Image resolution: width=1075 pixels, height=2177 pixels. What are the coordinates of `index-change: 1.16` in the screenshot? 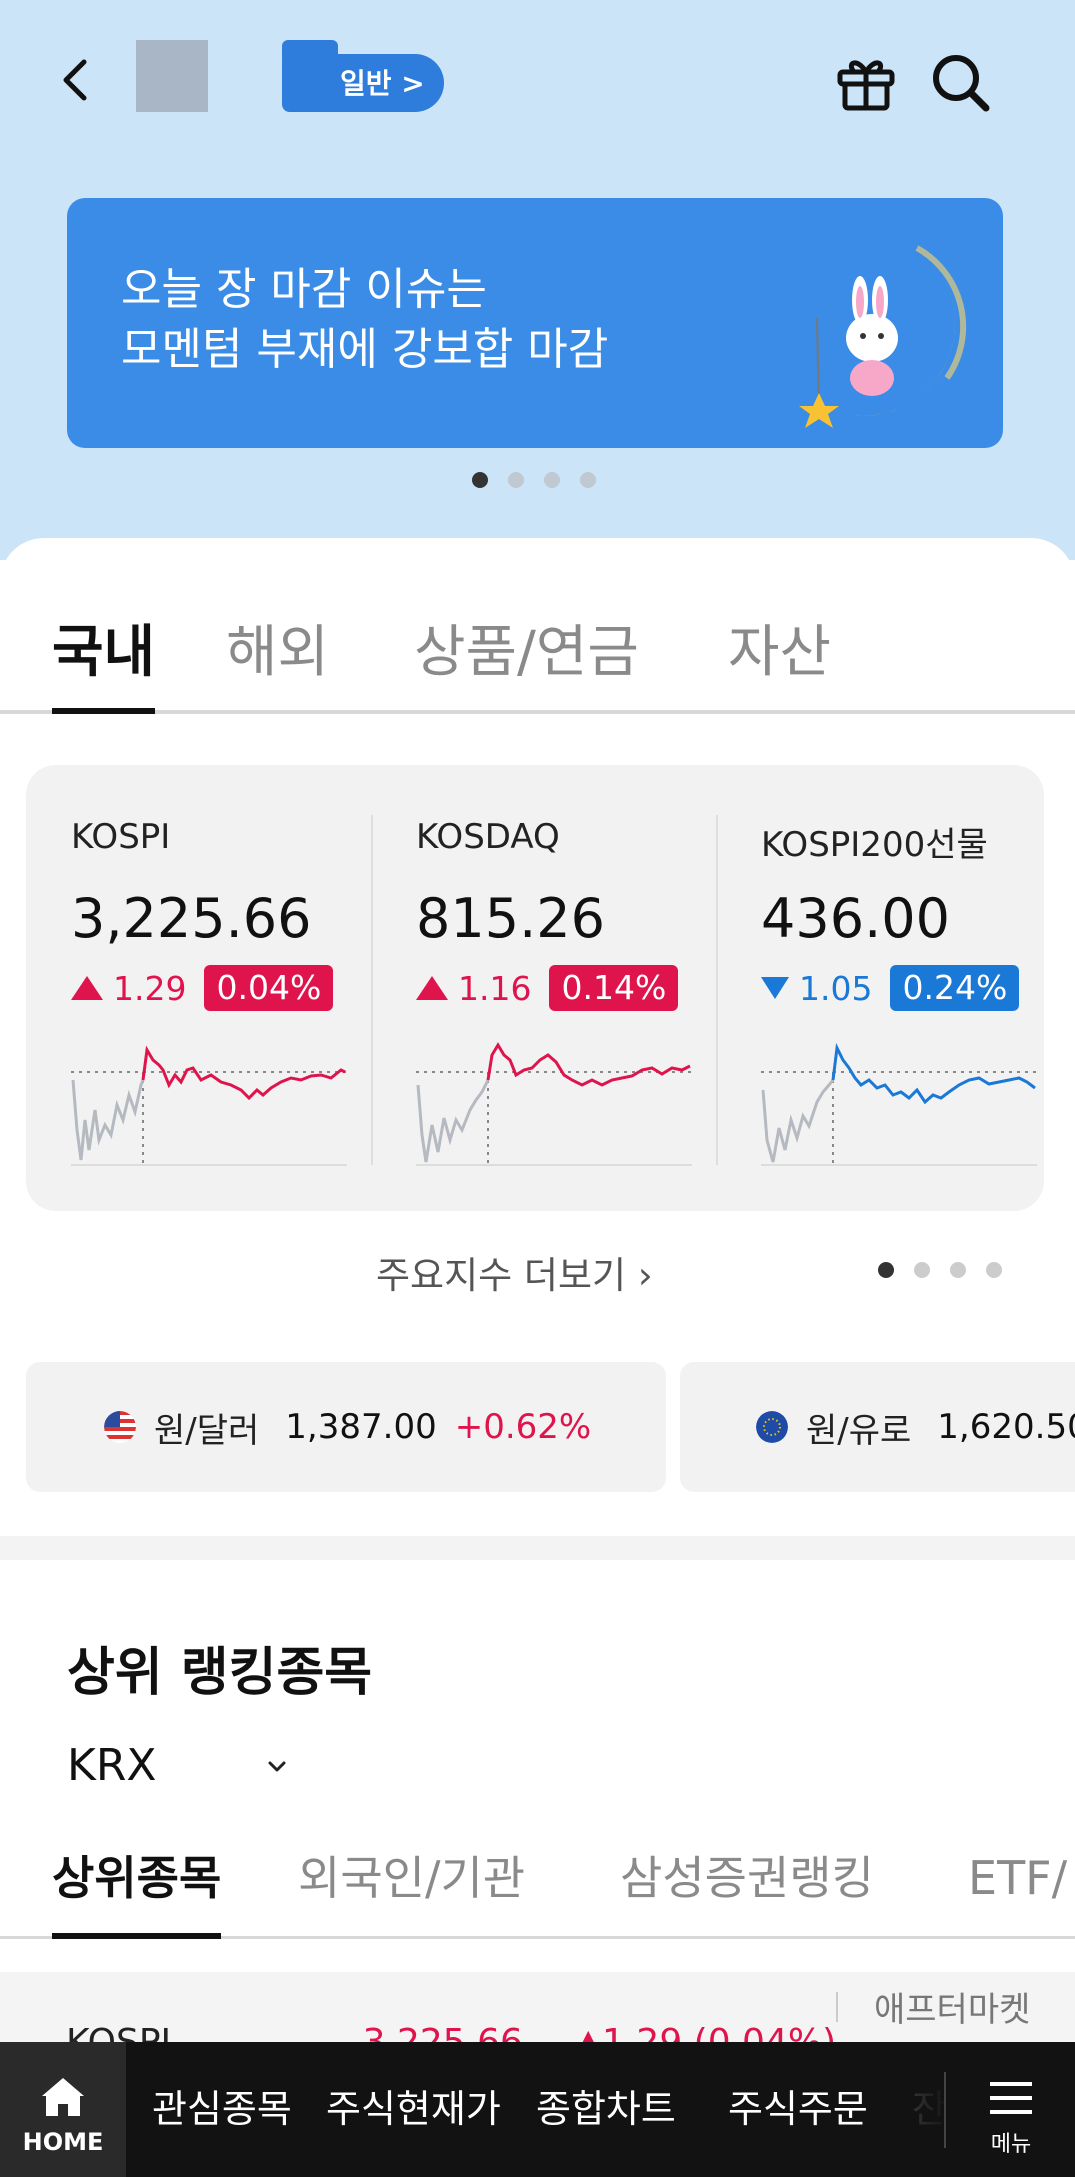 It's located at (495, 988).